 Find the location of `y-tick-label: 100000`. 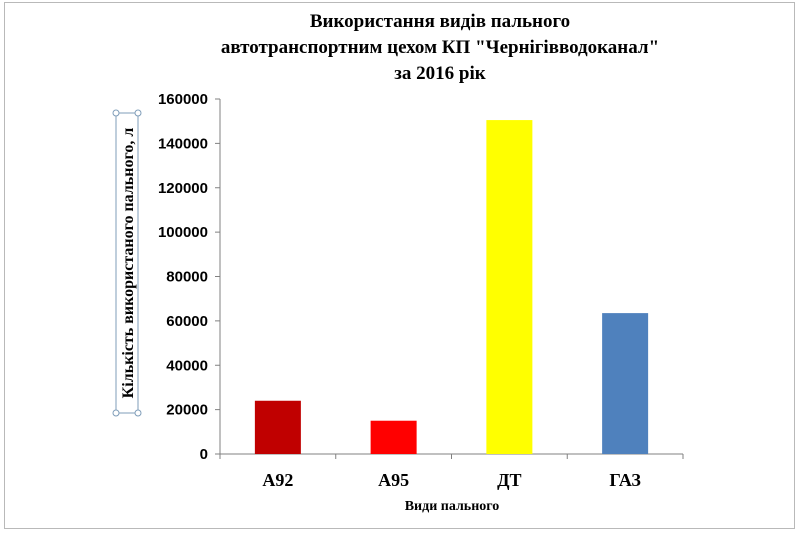

y-tick-label: 100000 is located at coordinates (183, 232).